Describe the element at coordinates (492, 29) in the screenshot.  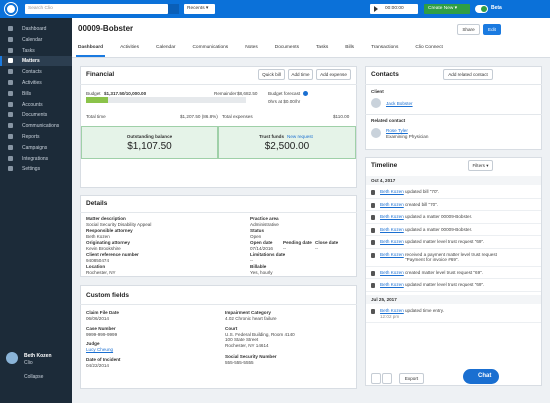
I see `edit-button: Edit` at that location.